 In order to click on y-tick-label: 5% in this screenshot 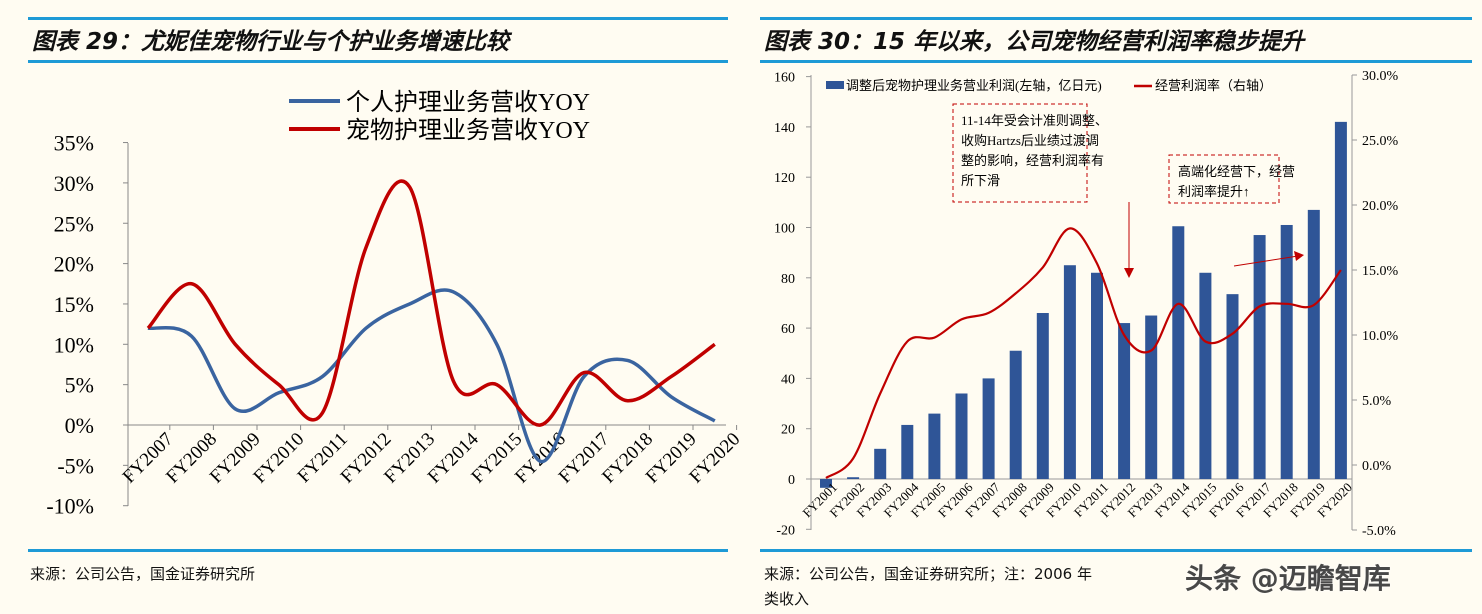, I will do `click(79, 385)`.